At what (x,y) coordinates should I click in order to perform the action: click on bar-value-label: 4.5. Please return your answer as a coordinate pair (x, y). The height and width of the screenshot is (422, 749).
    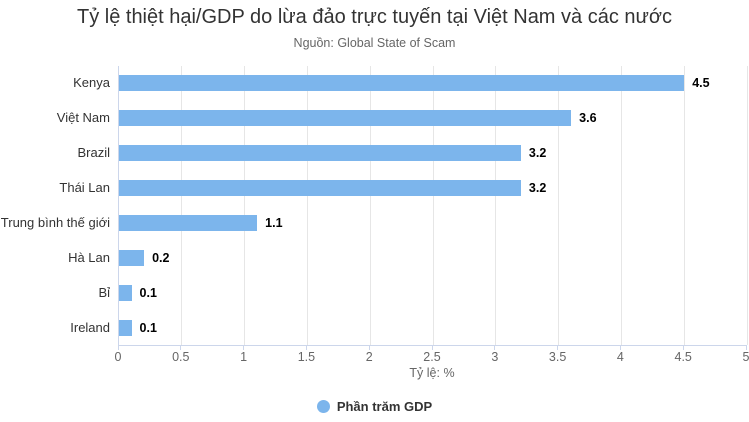
    Looking at the image, I should click on (701, 83).